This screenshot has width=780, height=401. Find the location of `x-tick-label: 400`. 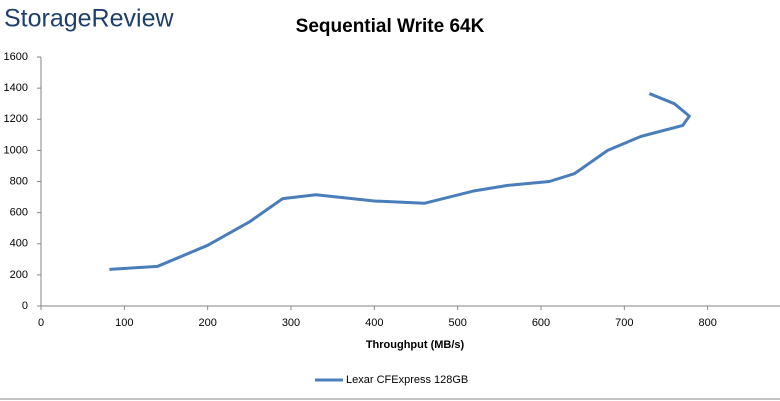

x-tick-label: 400 is located at coordinates (374, 323).